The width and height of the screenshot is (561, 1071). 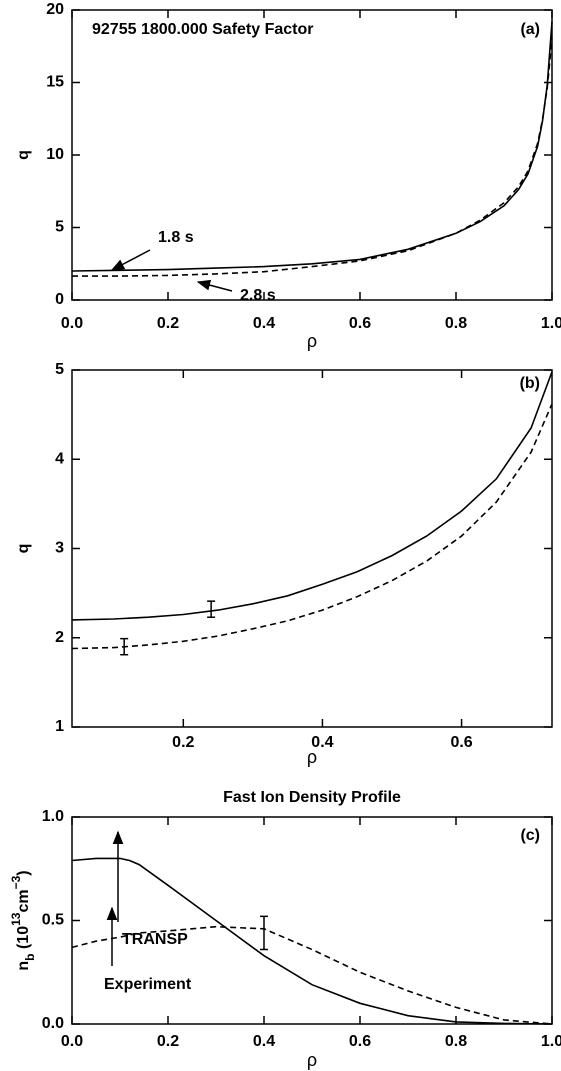 What do you see at coordinates (202, 29) in the screenshot?
I see `chart-title: 92755 1800.000 Safety Factor` at bounding box center [202, 29].